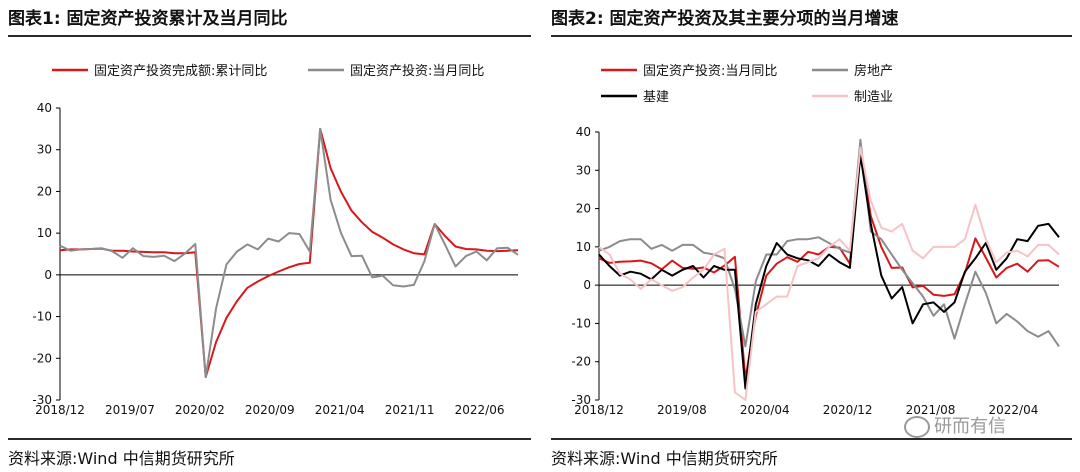 The height and width of the screenshot is (472, 1080). I want to click on watermark: 研而有信, so click(955, 425).